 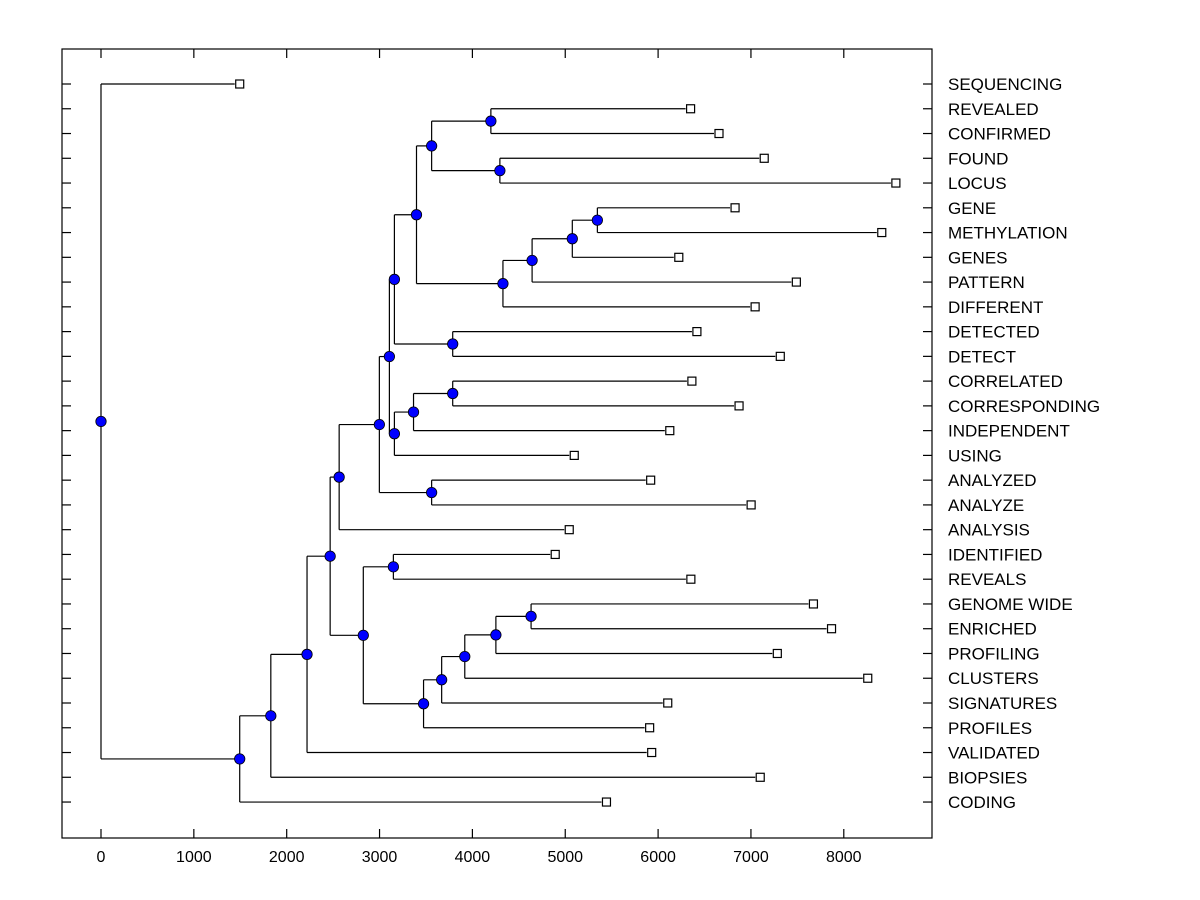 I want to click on leaf-label: GENE, so click(x=972, y=208).